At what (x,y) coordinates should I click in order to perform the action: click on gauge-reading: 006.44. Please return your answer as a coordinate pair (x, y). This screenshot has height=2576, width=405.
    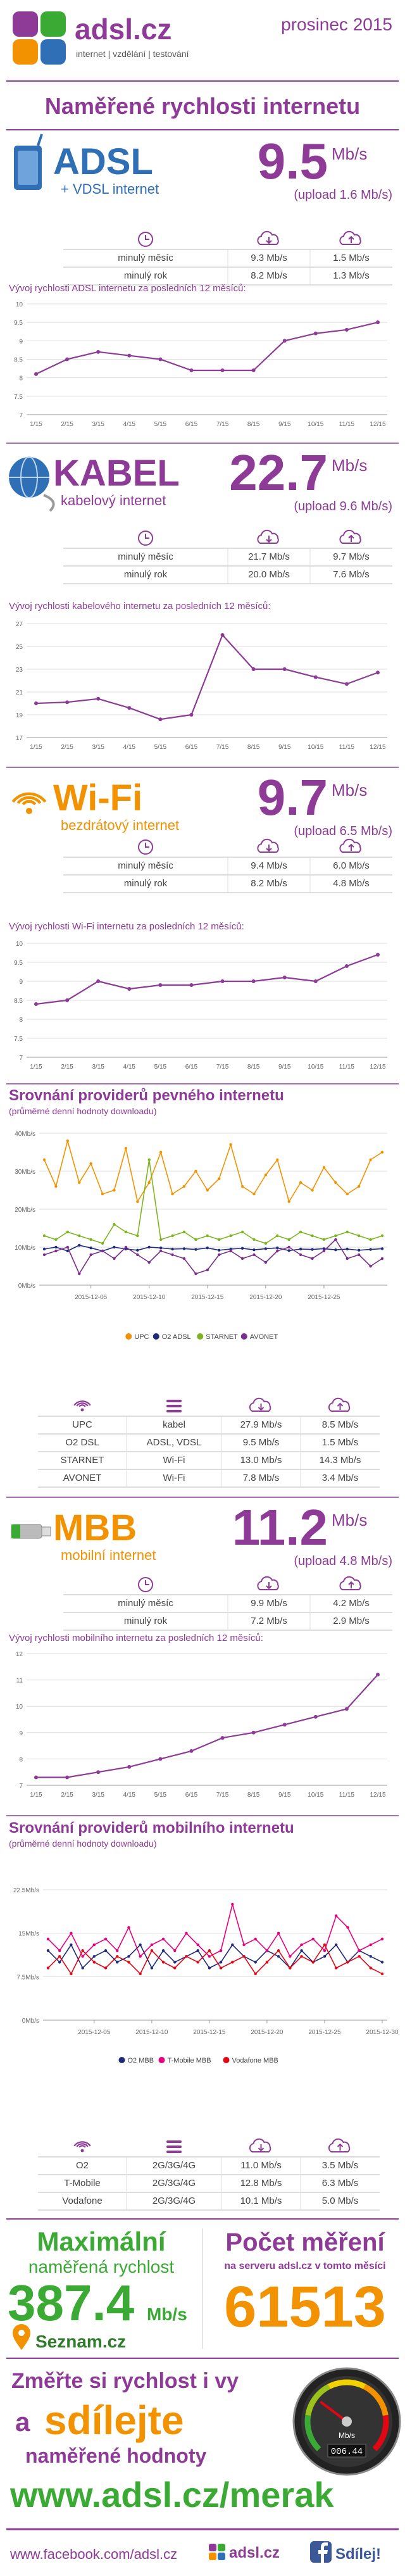
    Looking at the image, I should click on (347, 2452).